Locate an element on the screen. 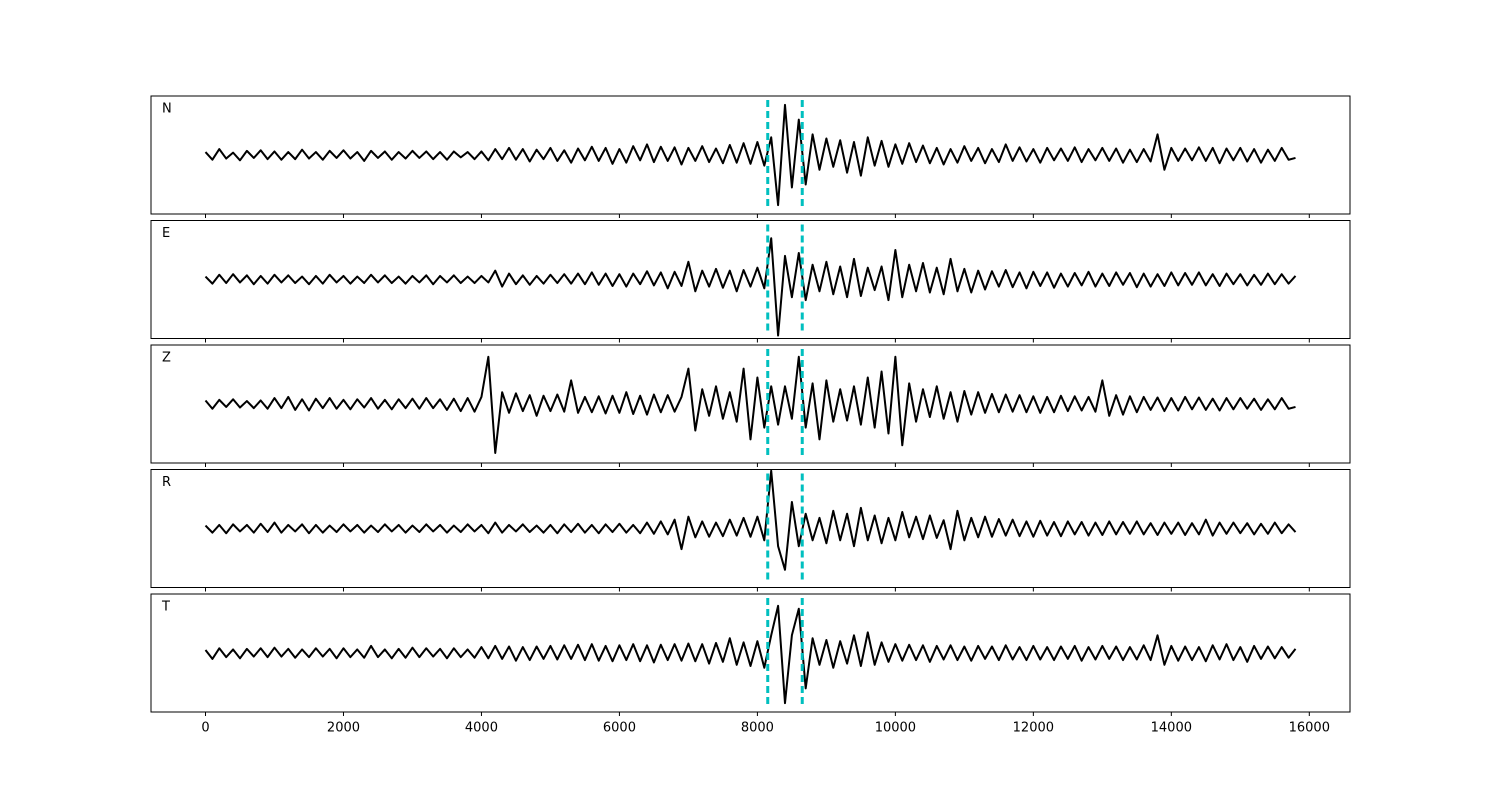 This screenshot has width=1500, height=800. x-tick-label: 0 is located at coordinates (205, 728).